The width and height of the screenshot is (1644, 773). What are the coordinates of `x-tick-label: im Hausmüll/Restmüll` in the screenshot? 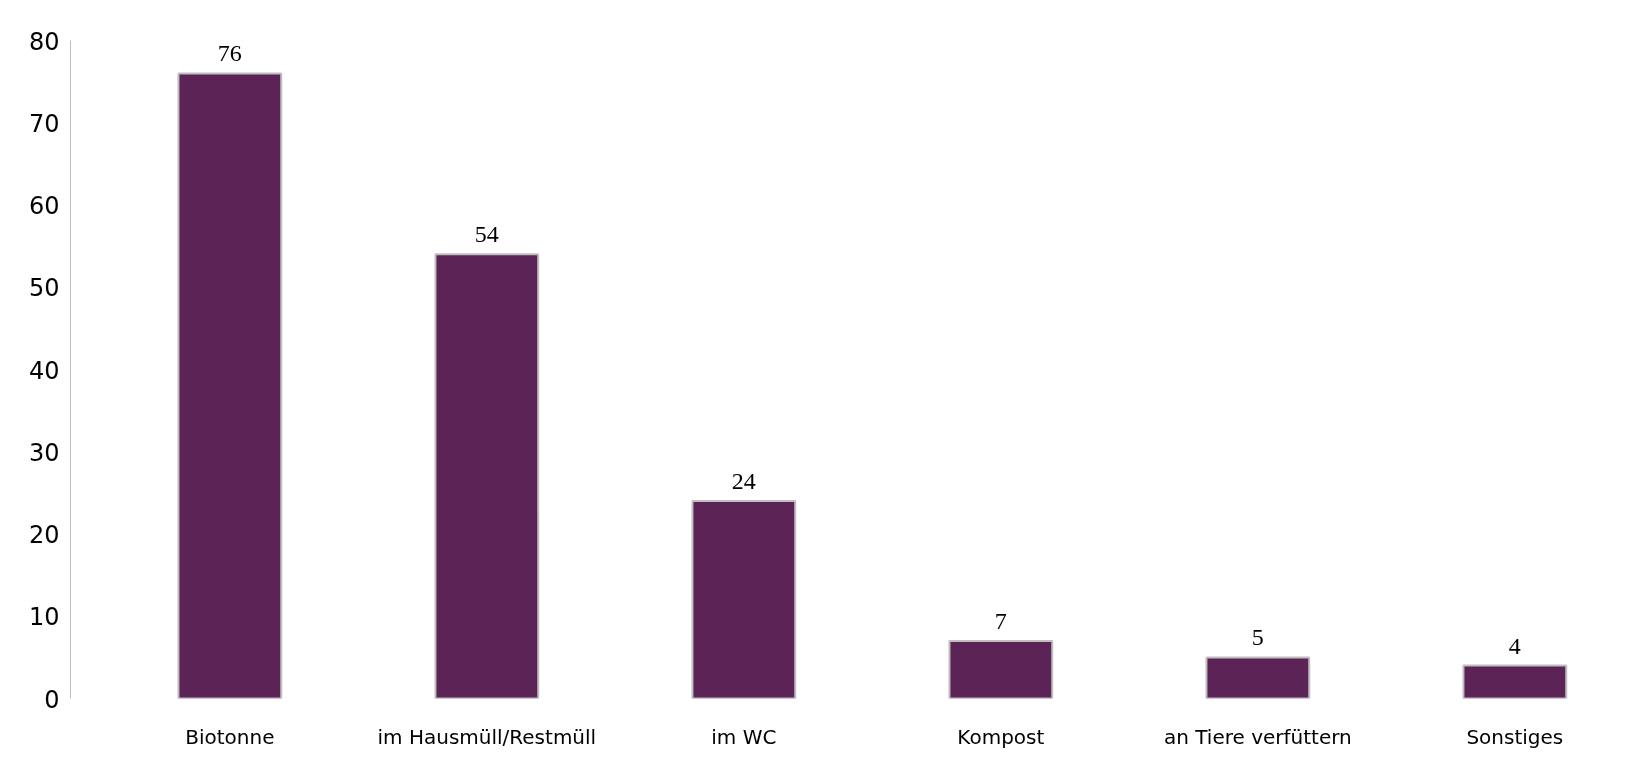 It's located at (487, 736).